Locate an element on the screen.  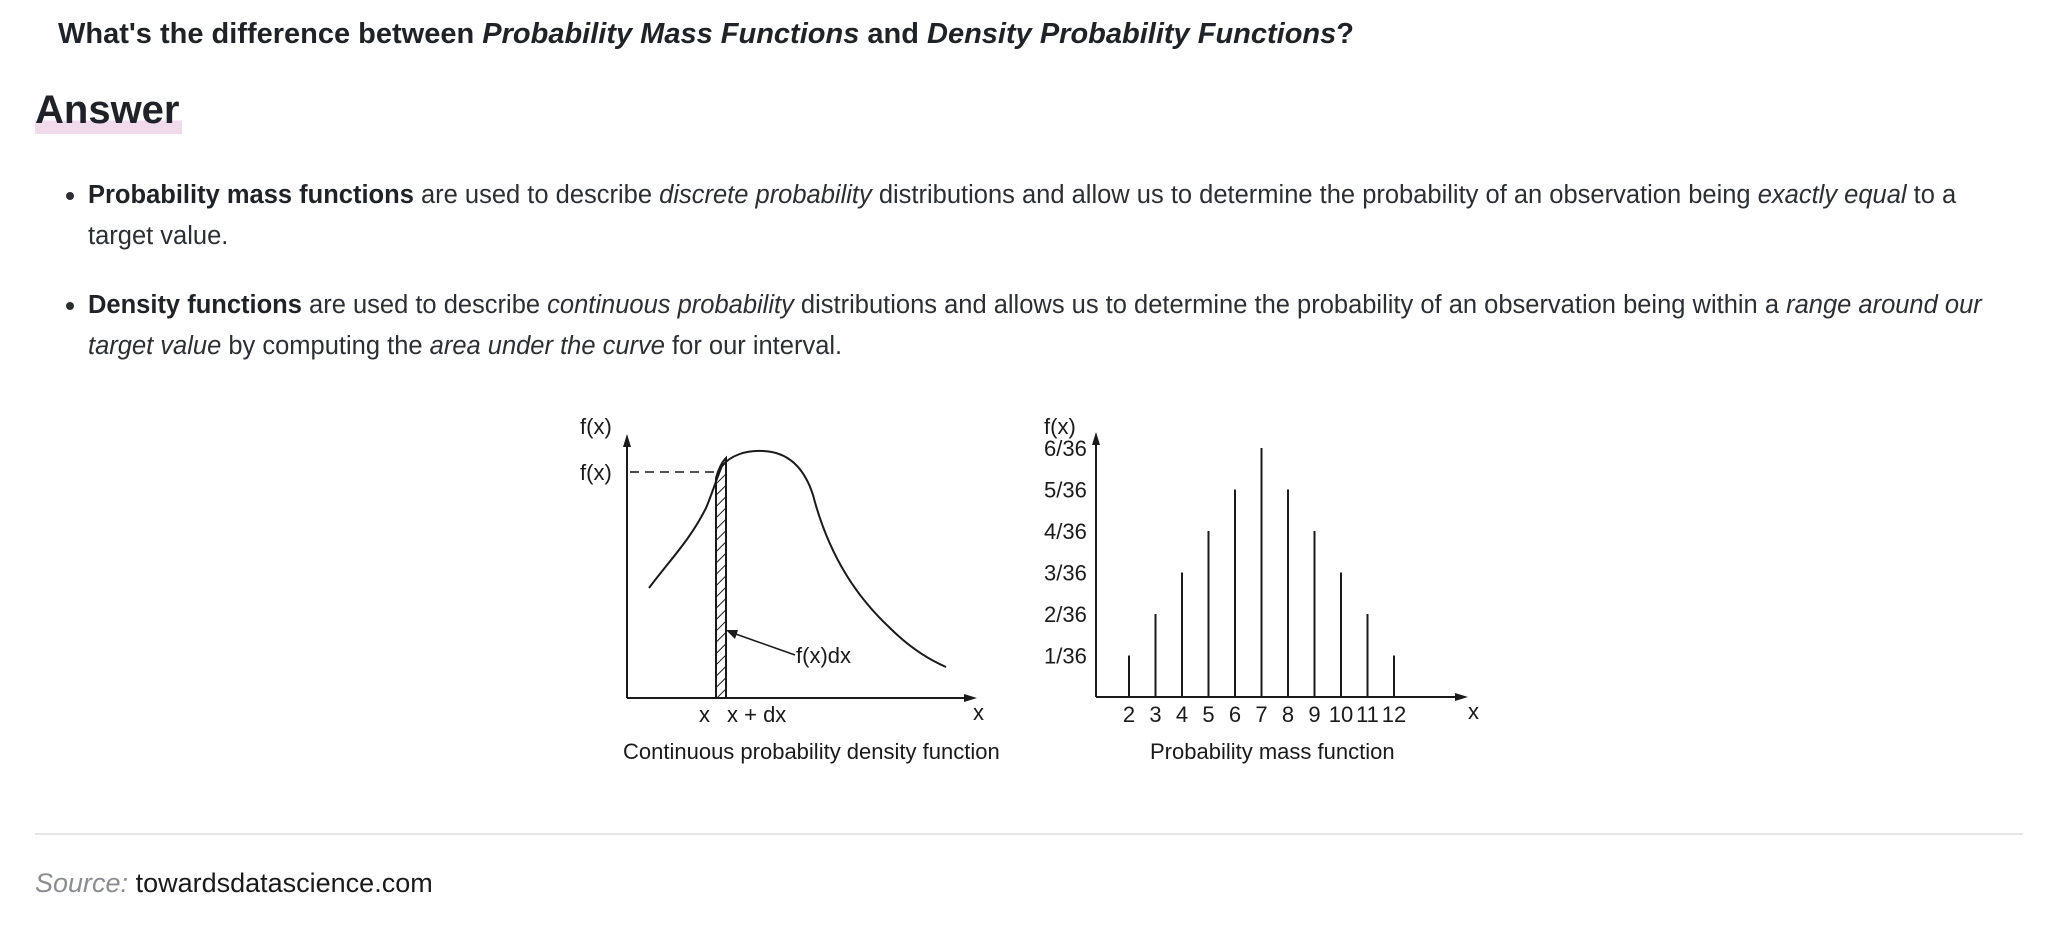
pmf-x-ticks: 2 3 4 5 6 7 8 9 10 11 12 is located at coordinates (1264, 714).